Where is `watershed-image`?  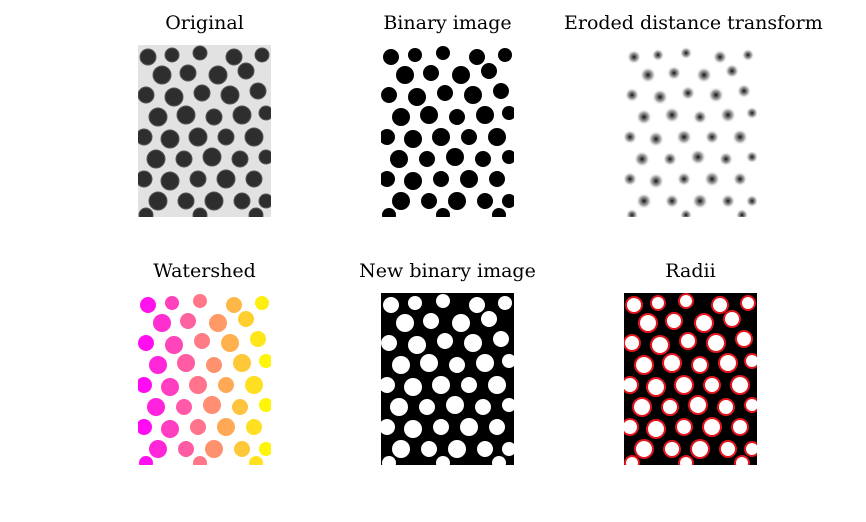 watershed-image is located at coordinates (204, 379).